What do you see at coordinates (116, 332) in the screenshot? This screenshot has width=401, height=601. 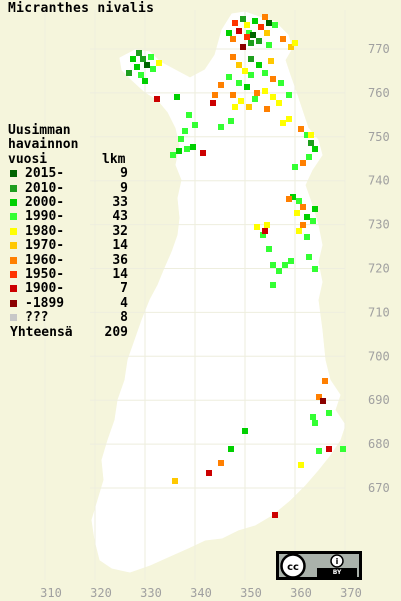 I see `legend-total-count: 209` at bounding box center [116, 332].